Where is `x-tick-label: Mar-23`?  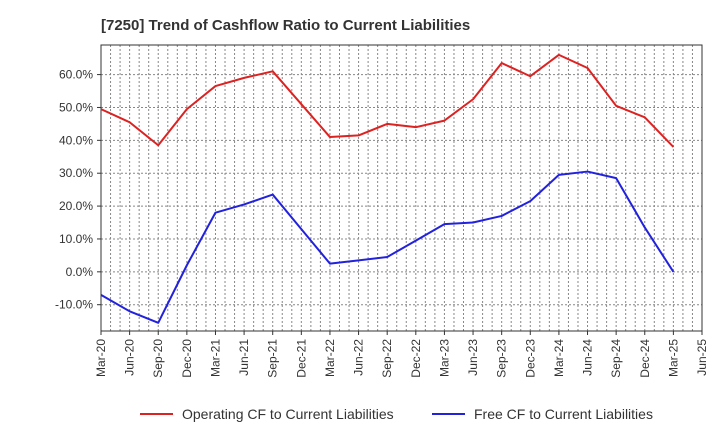
x-tick-label: Mar-23 is located at coordinates (444, 358).